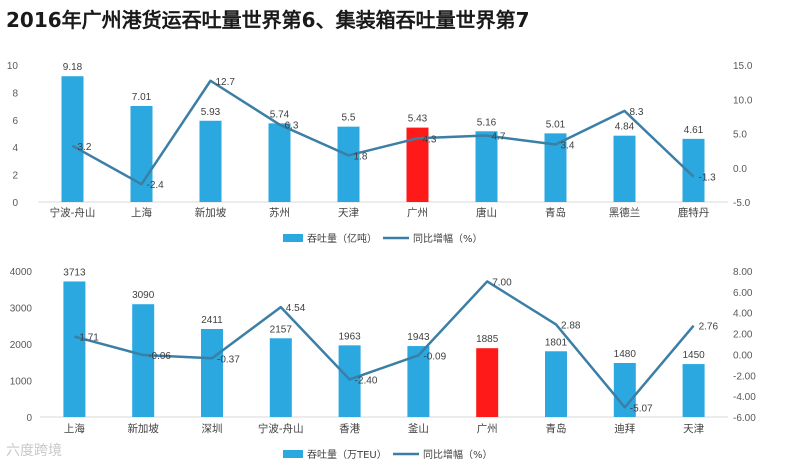 The height and width of the screenshot is (469, 800). Describe the element at coordinates (434, 356) in the screenshot. I see `line-data-label: -0.09` at that location.